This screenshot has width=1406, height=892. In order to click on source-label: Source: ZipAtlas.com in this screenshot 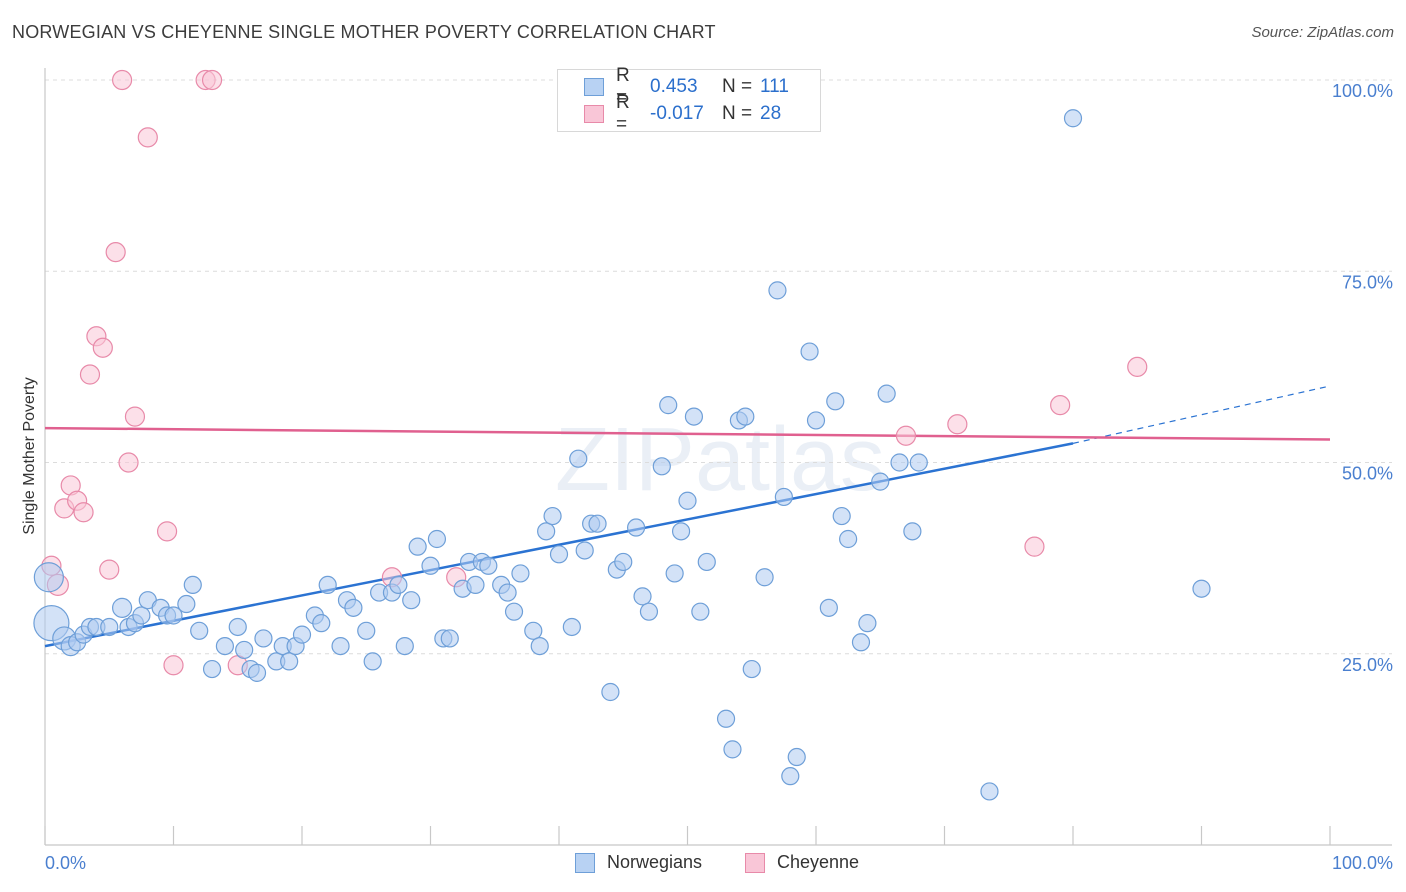, I will do `click(1322, 32)`.